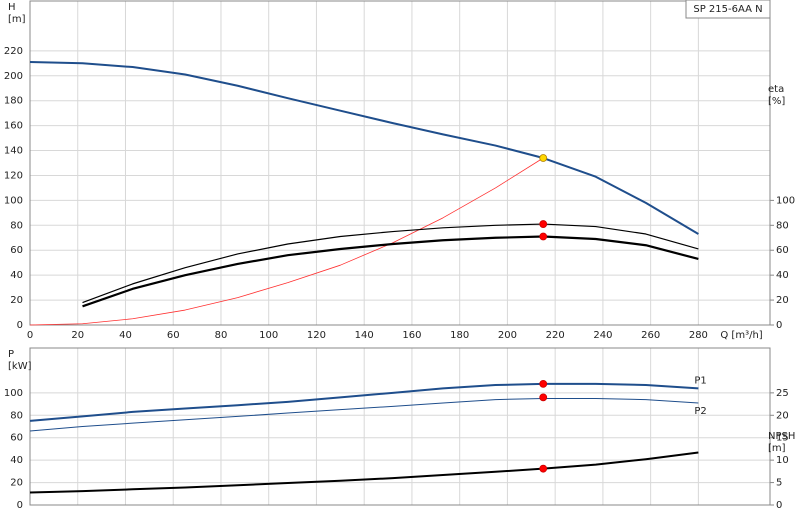 Image resolution: width=800 pixels, height=520 pixels. I want to click on y2-tick-label: 10, so click(782, 460).